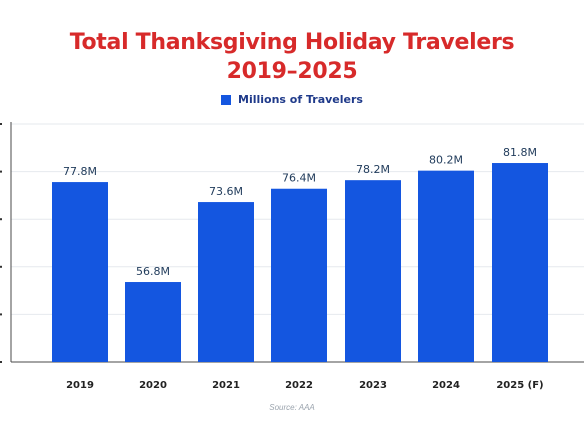 This screenshot has height=438, width=584. What do you see at coordinates (226, 99) in the screenshot?
I see `legend-swatch` at bounding box center [226, 99].